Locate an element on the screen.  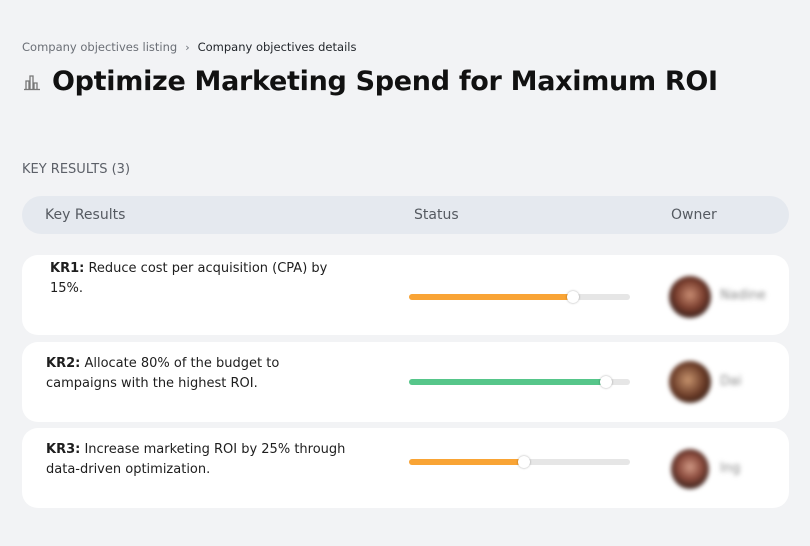
breadcrumb-link-listing: Company objectives listing is located at coordinates (100, 47).